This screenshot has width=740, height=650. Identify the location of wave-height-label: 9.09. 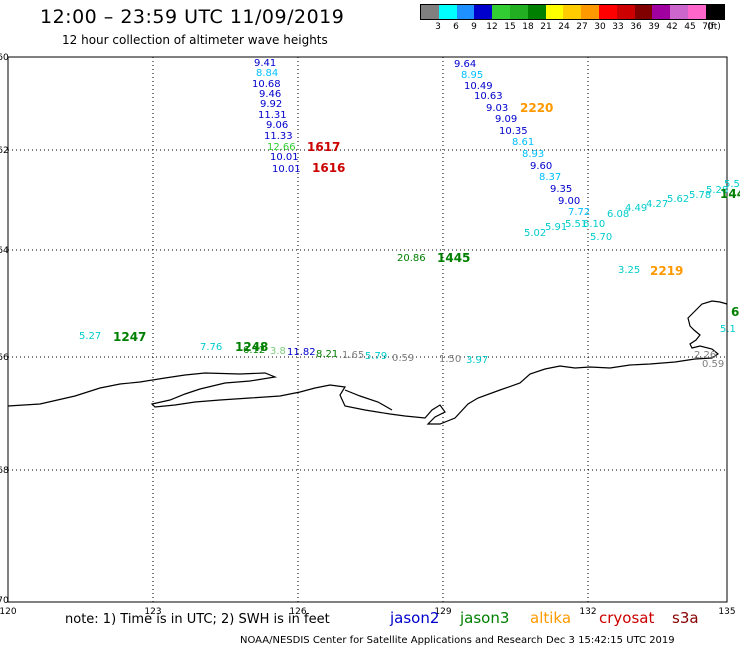
(506, 119).